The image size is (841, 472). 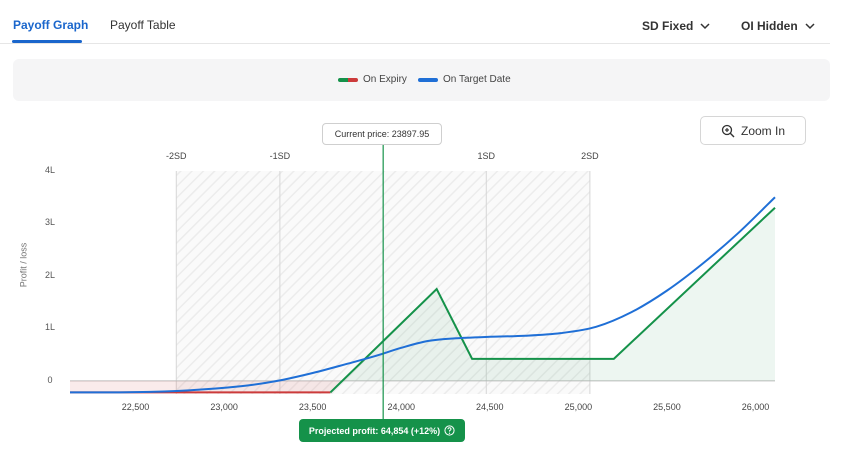 What do you see at coordinates (477, 79) in the screenshot?
I see `legend-label: On Target Date` at bounding box center [477, 79].